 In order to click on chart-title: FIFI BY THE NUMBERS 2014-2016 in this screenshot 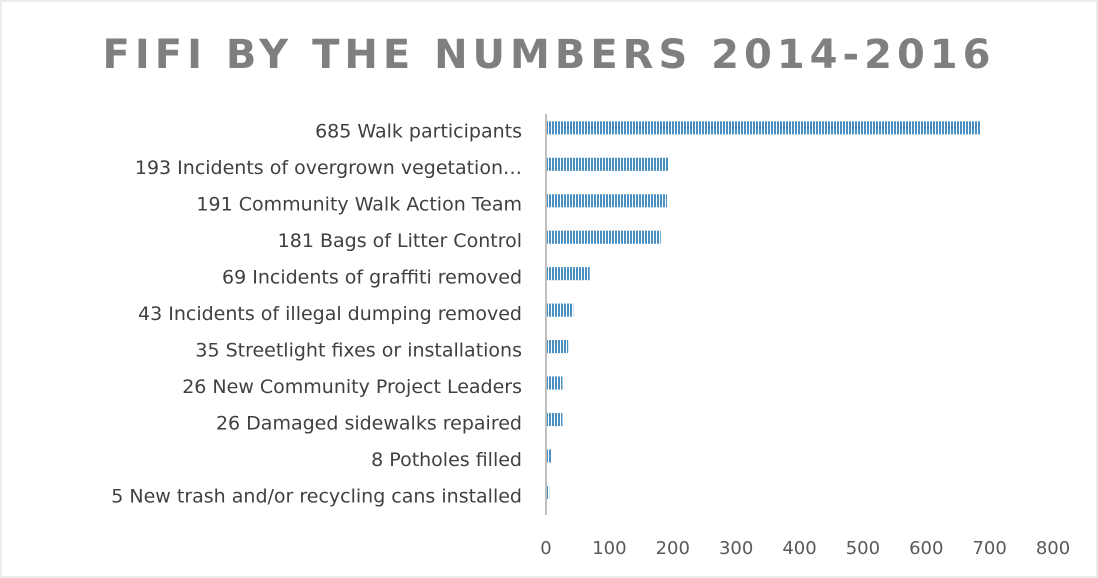, I will do `click(549, 55)`.